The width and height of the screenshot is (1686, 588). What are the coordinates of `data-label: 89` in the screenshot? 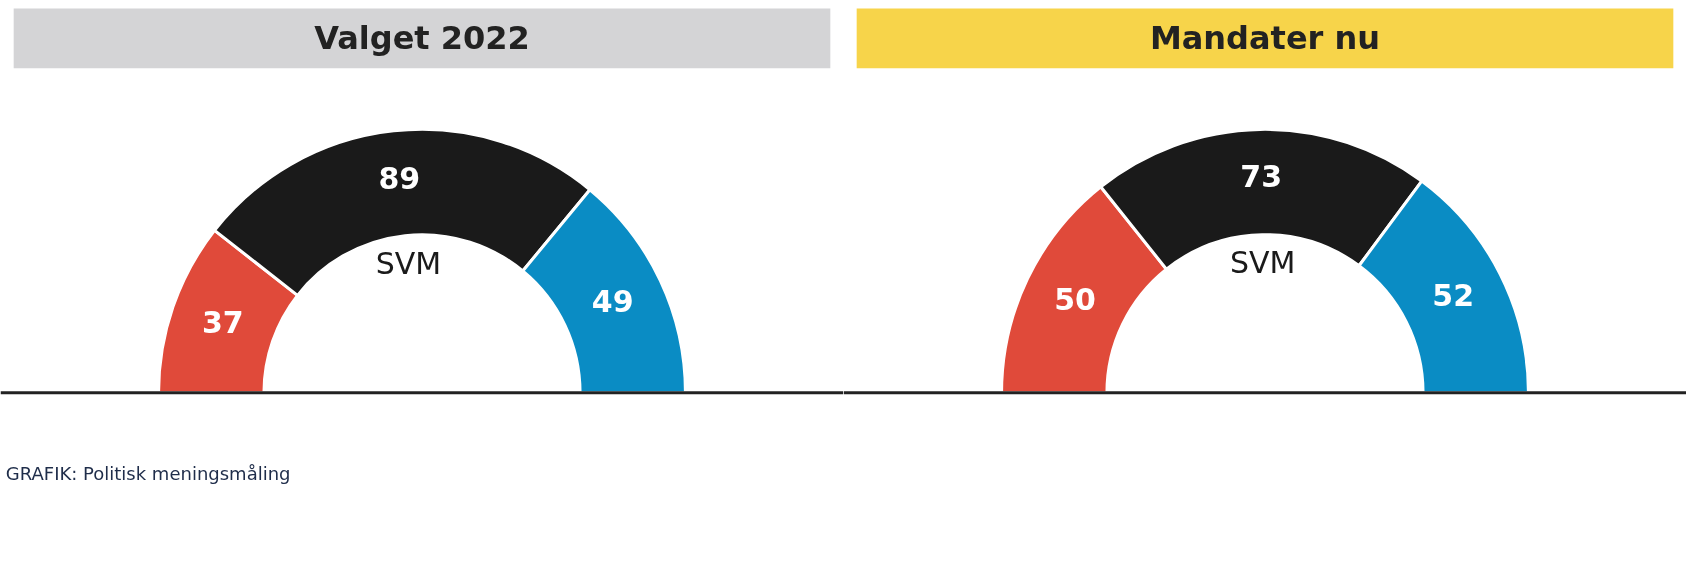 It's located at (399, 178).